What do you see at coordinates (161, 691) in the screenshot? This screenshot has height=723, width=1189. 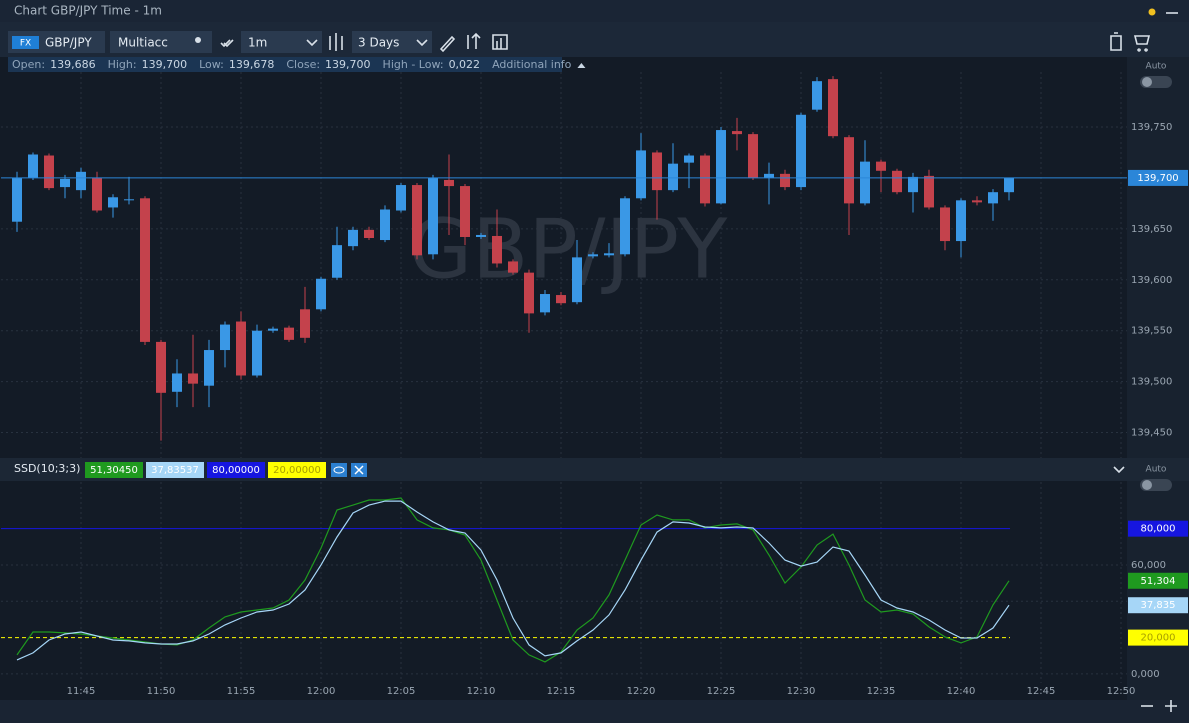 I see `x-tick-label: 11:50` at bounding box center [161, 691].